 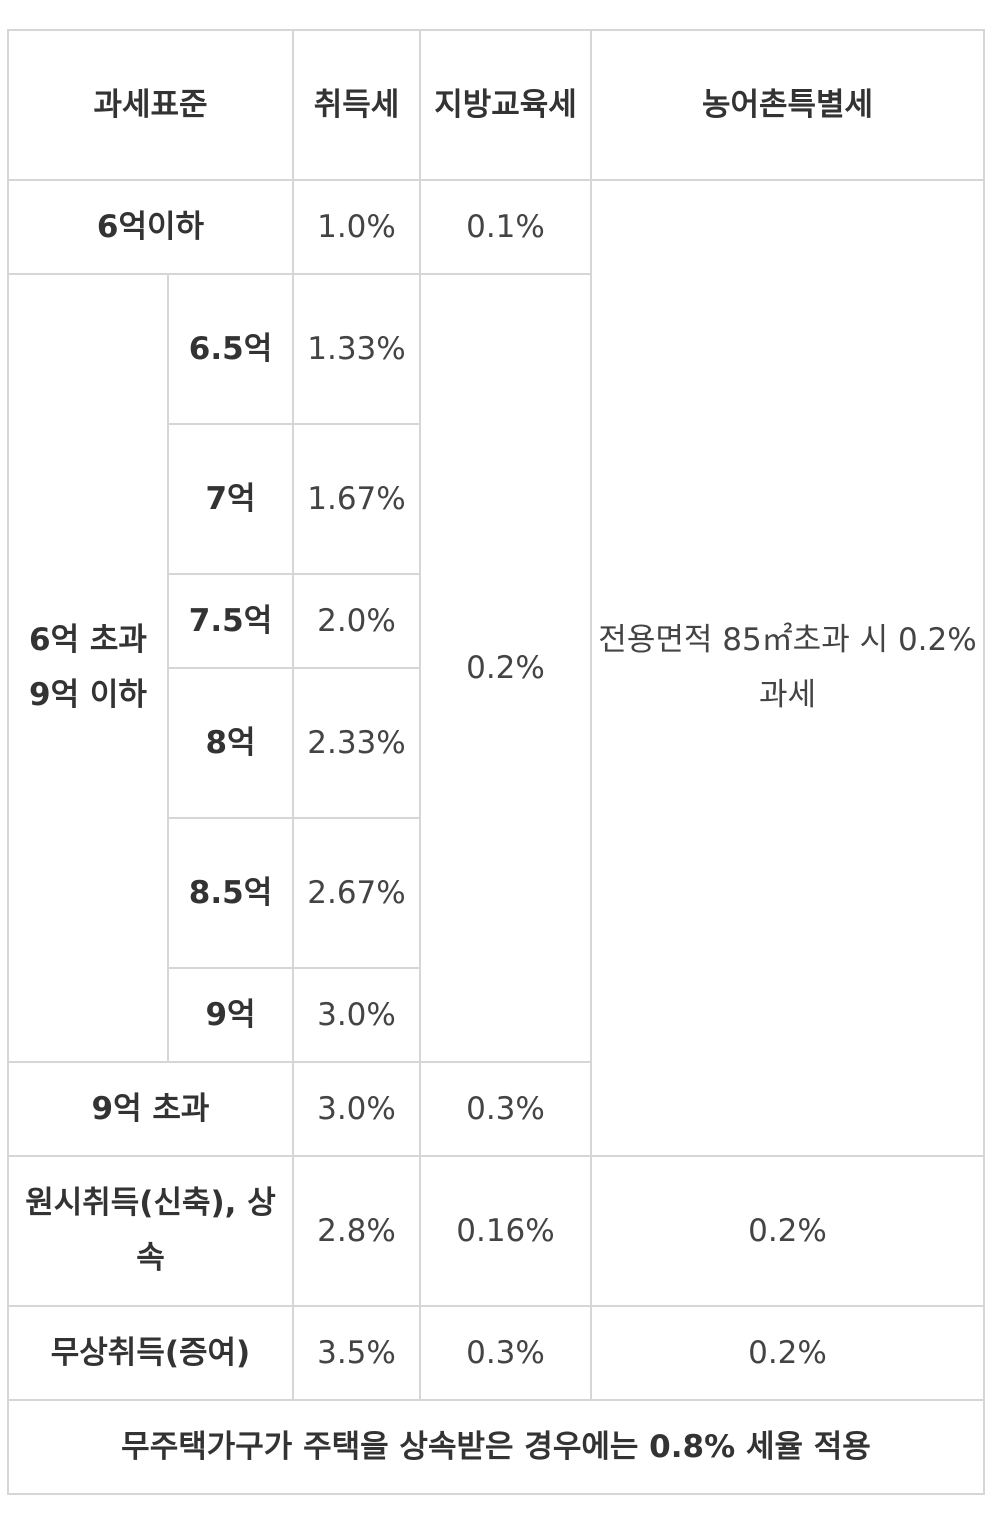 I want to click on acq-rate: 2.8%, so click(x=356, y=1231).